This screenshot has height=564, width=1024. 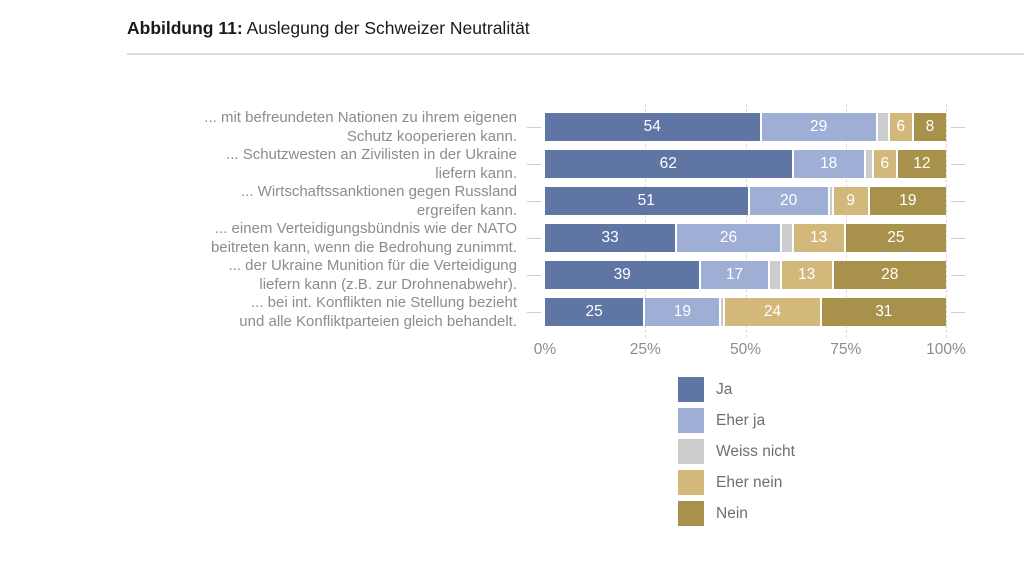 I want to click on bar-segment-eher-ja: 18, so click(x=829, y=164).